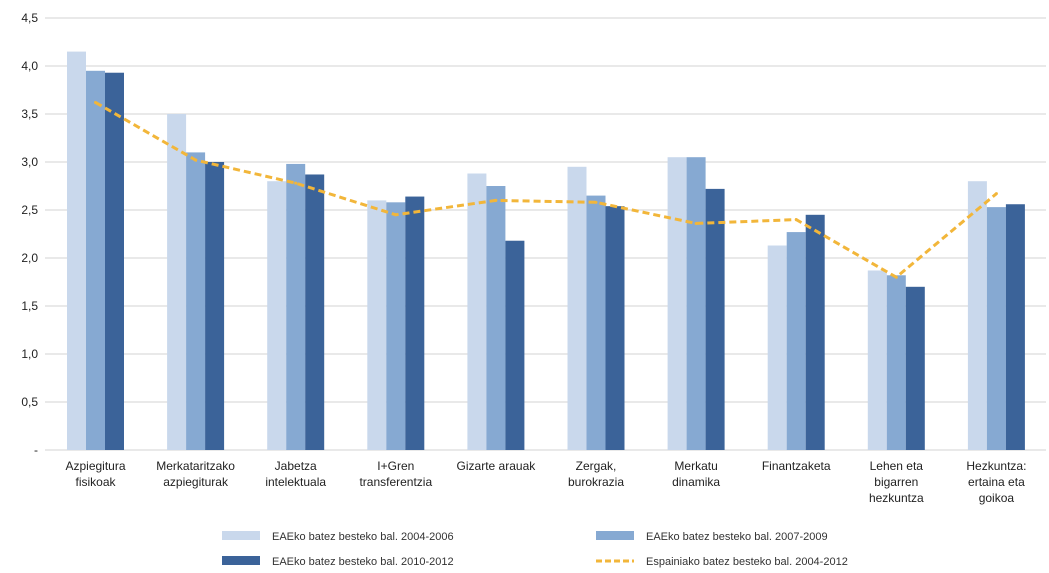 The image size is (1049, 573). Describe the element at coordinates (997, 498) in the screenshot. I see `x-tick-label: goikoa` at that location.